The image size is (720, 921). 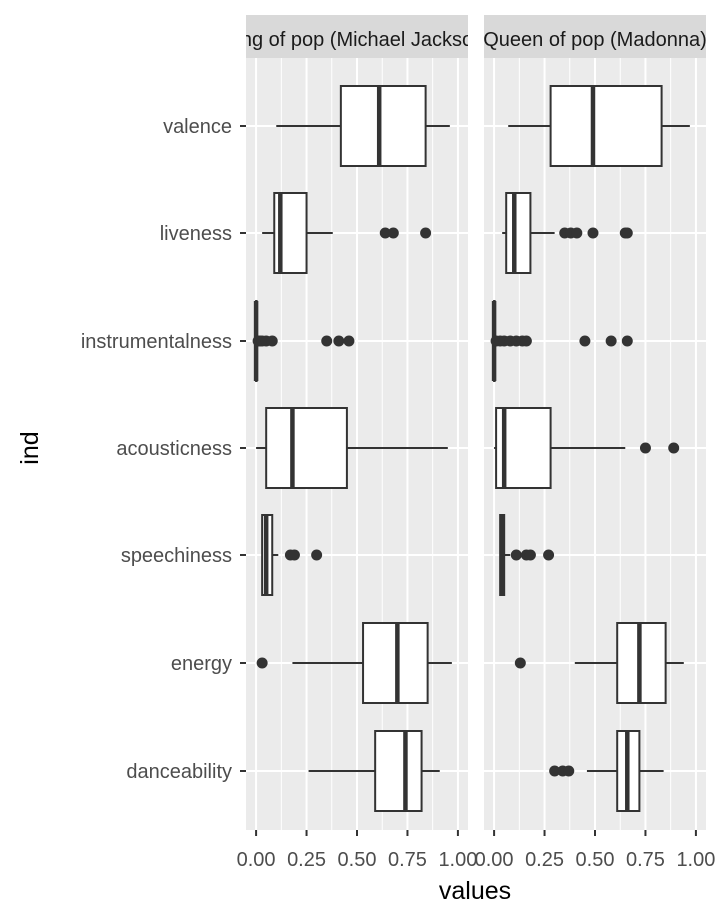 I want to click on y-tick-label: energy, so click(x=201, y=664).